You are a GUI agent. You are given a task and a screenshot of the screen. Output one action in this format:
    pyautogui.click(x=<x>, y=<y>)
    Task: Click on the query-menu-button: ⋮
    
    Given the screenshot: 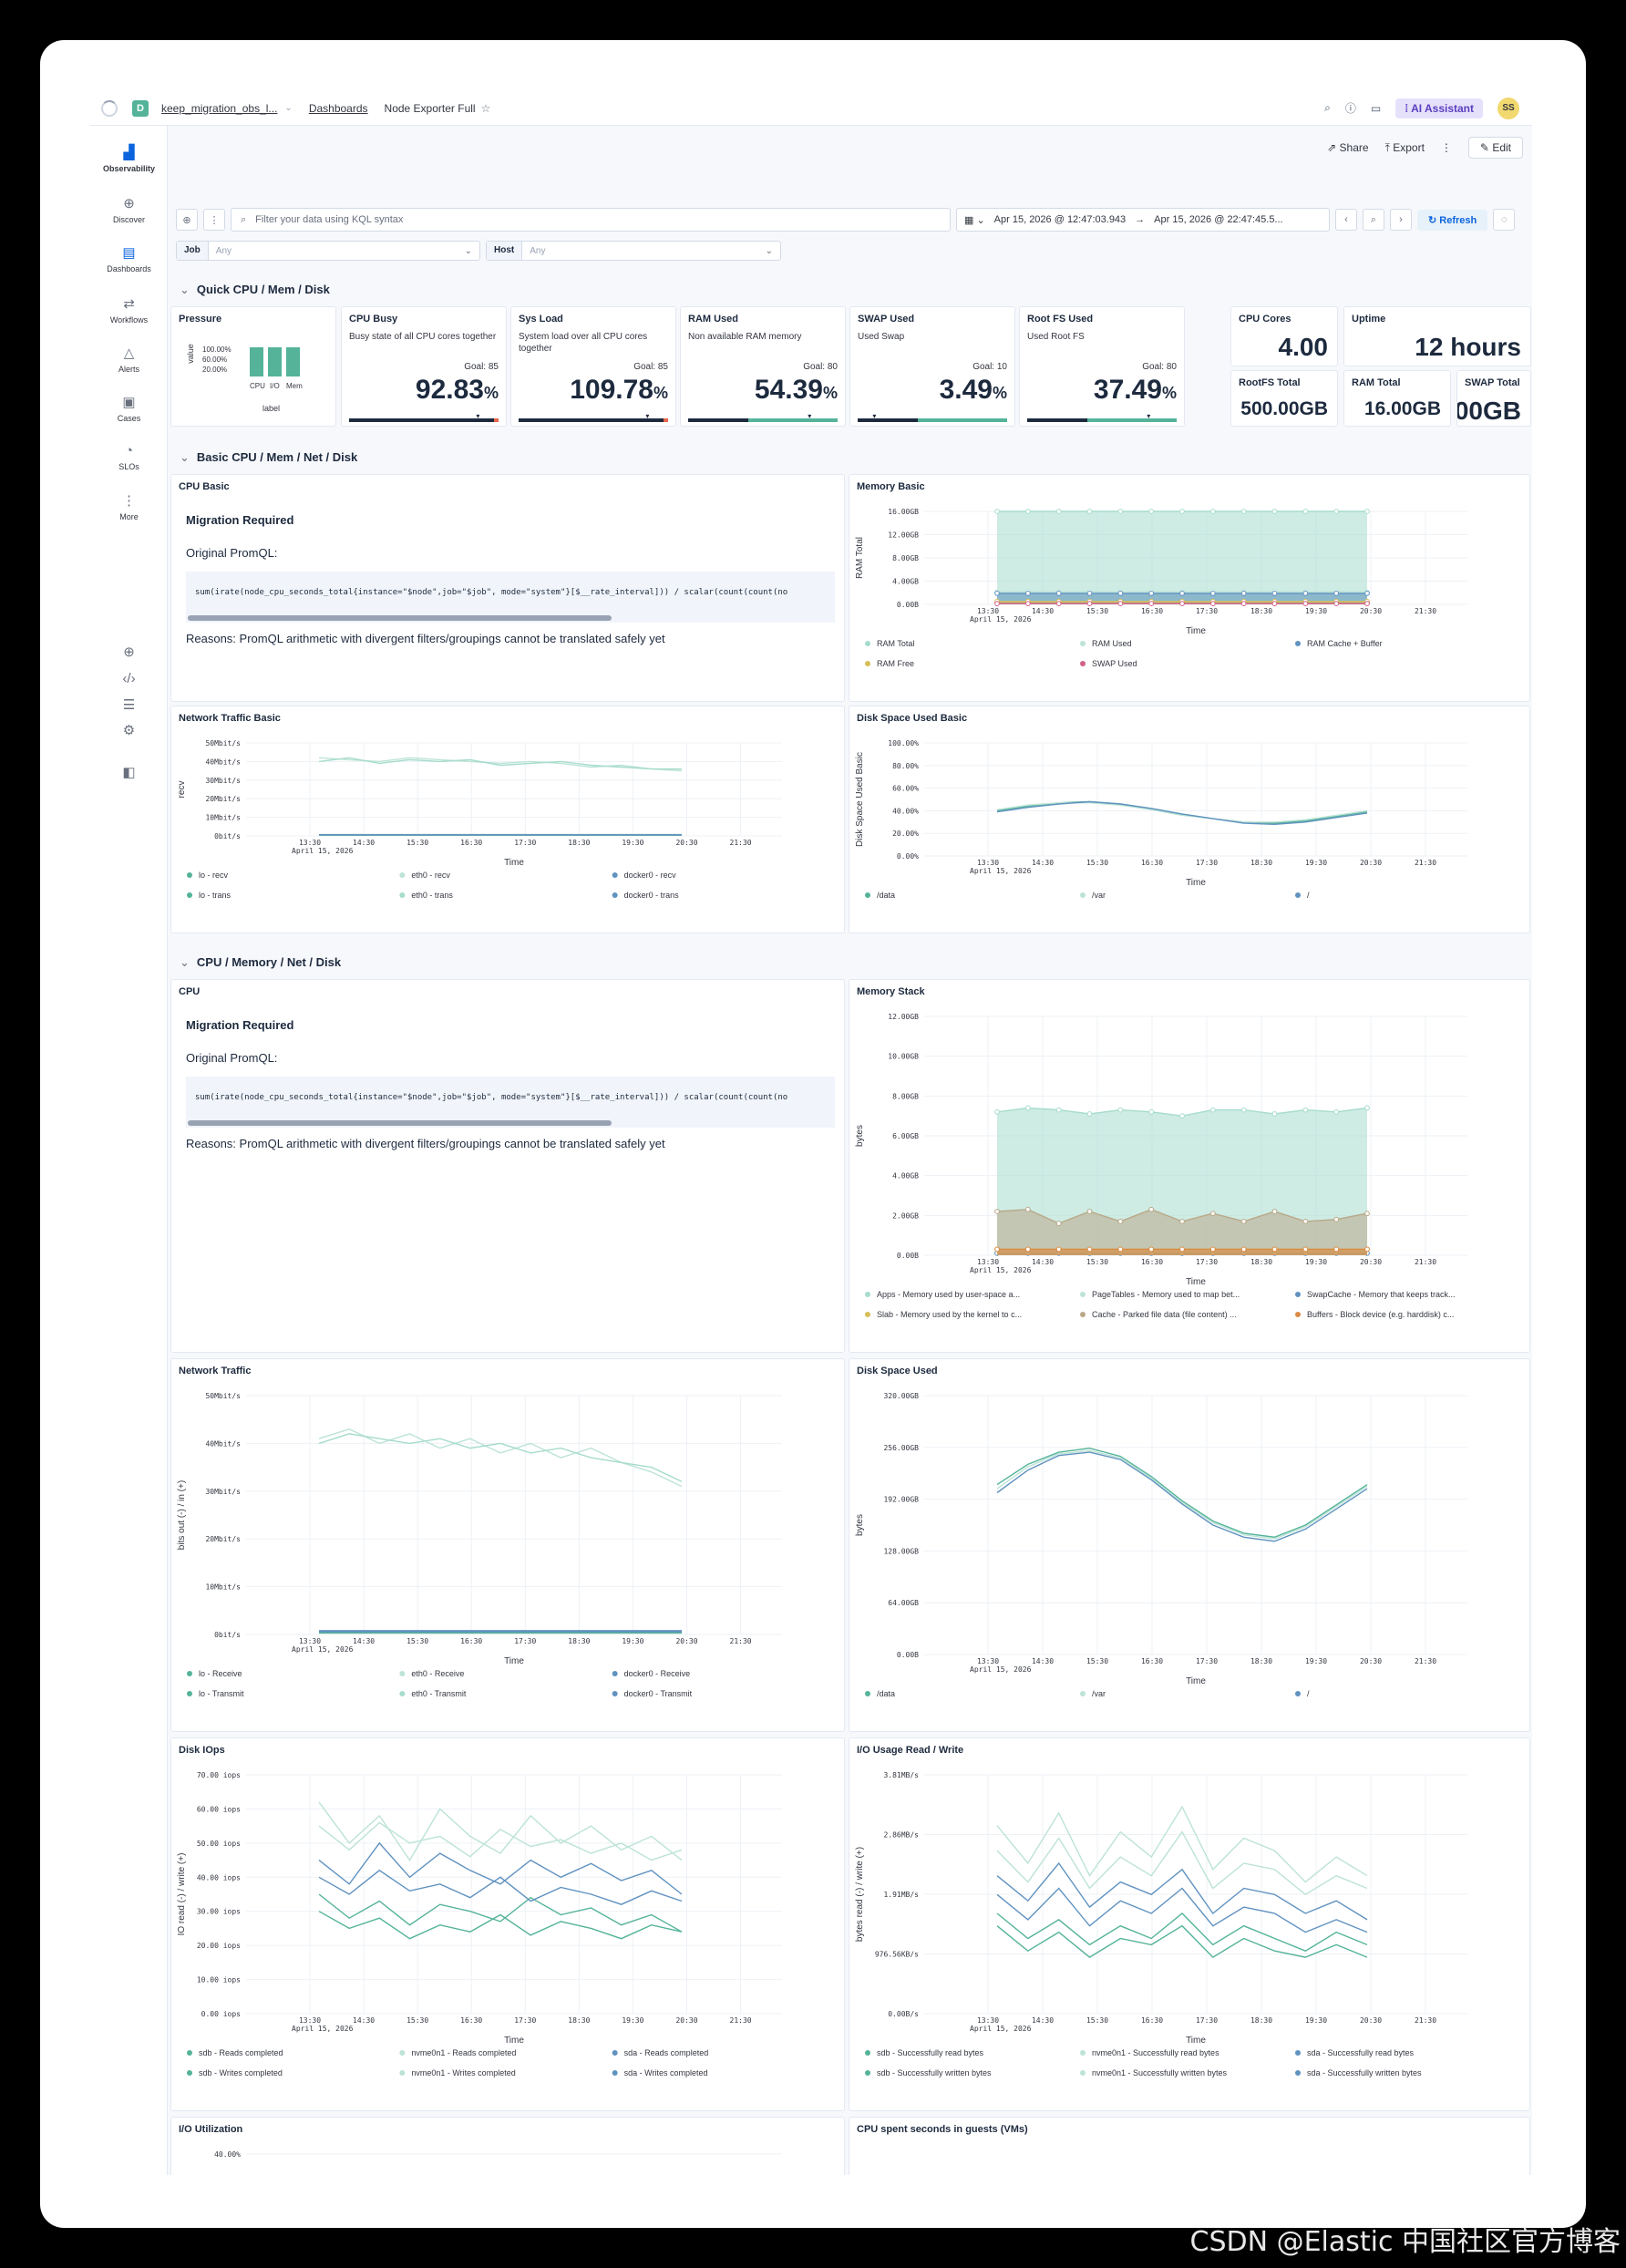 What is the action you would take?
    pyautogui.click(x=214, y=220)
    